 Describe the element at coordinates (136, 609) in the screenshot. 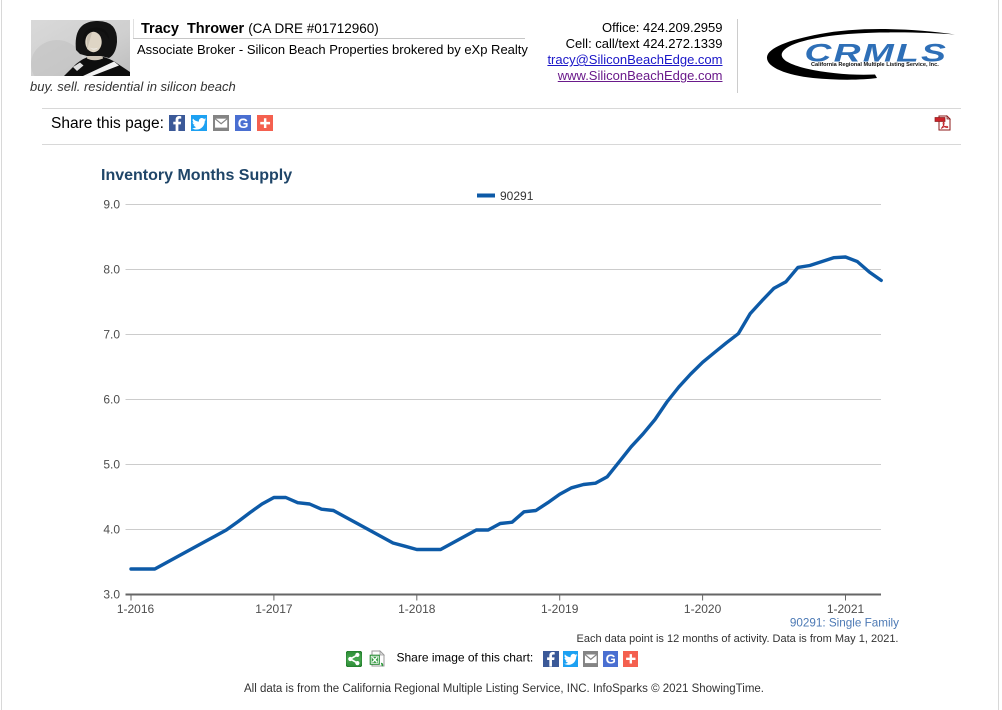

I see `svg-text: 1-2016` at that location.